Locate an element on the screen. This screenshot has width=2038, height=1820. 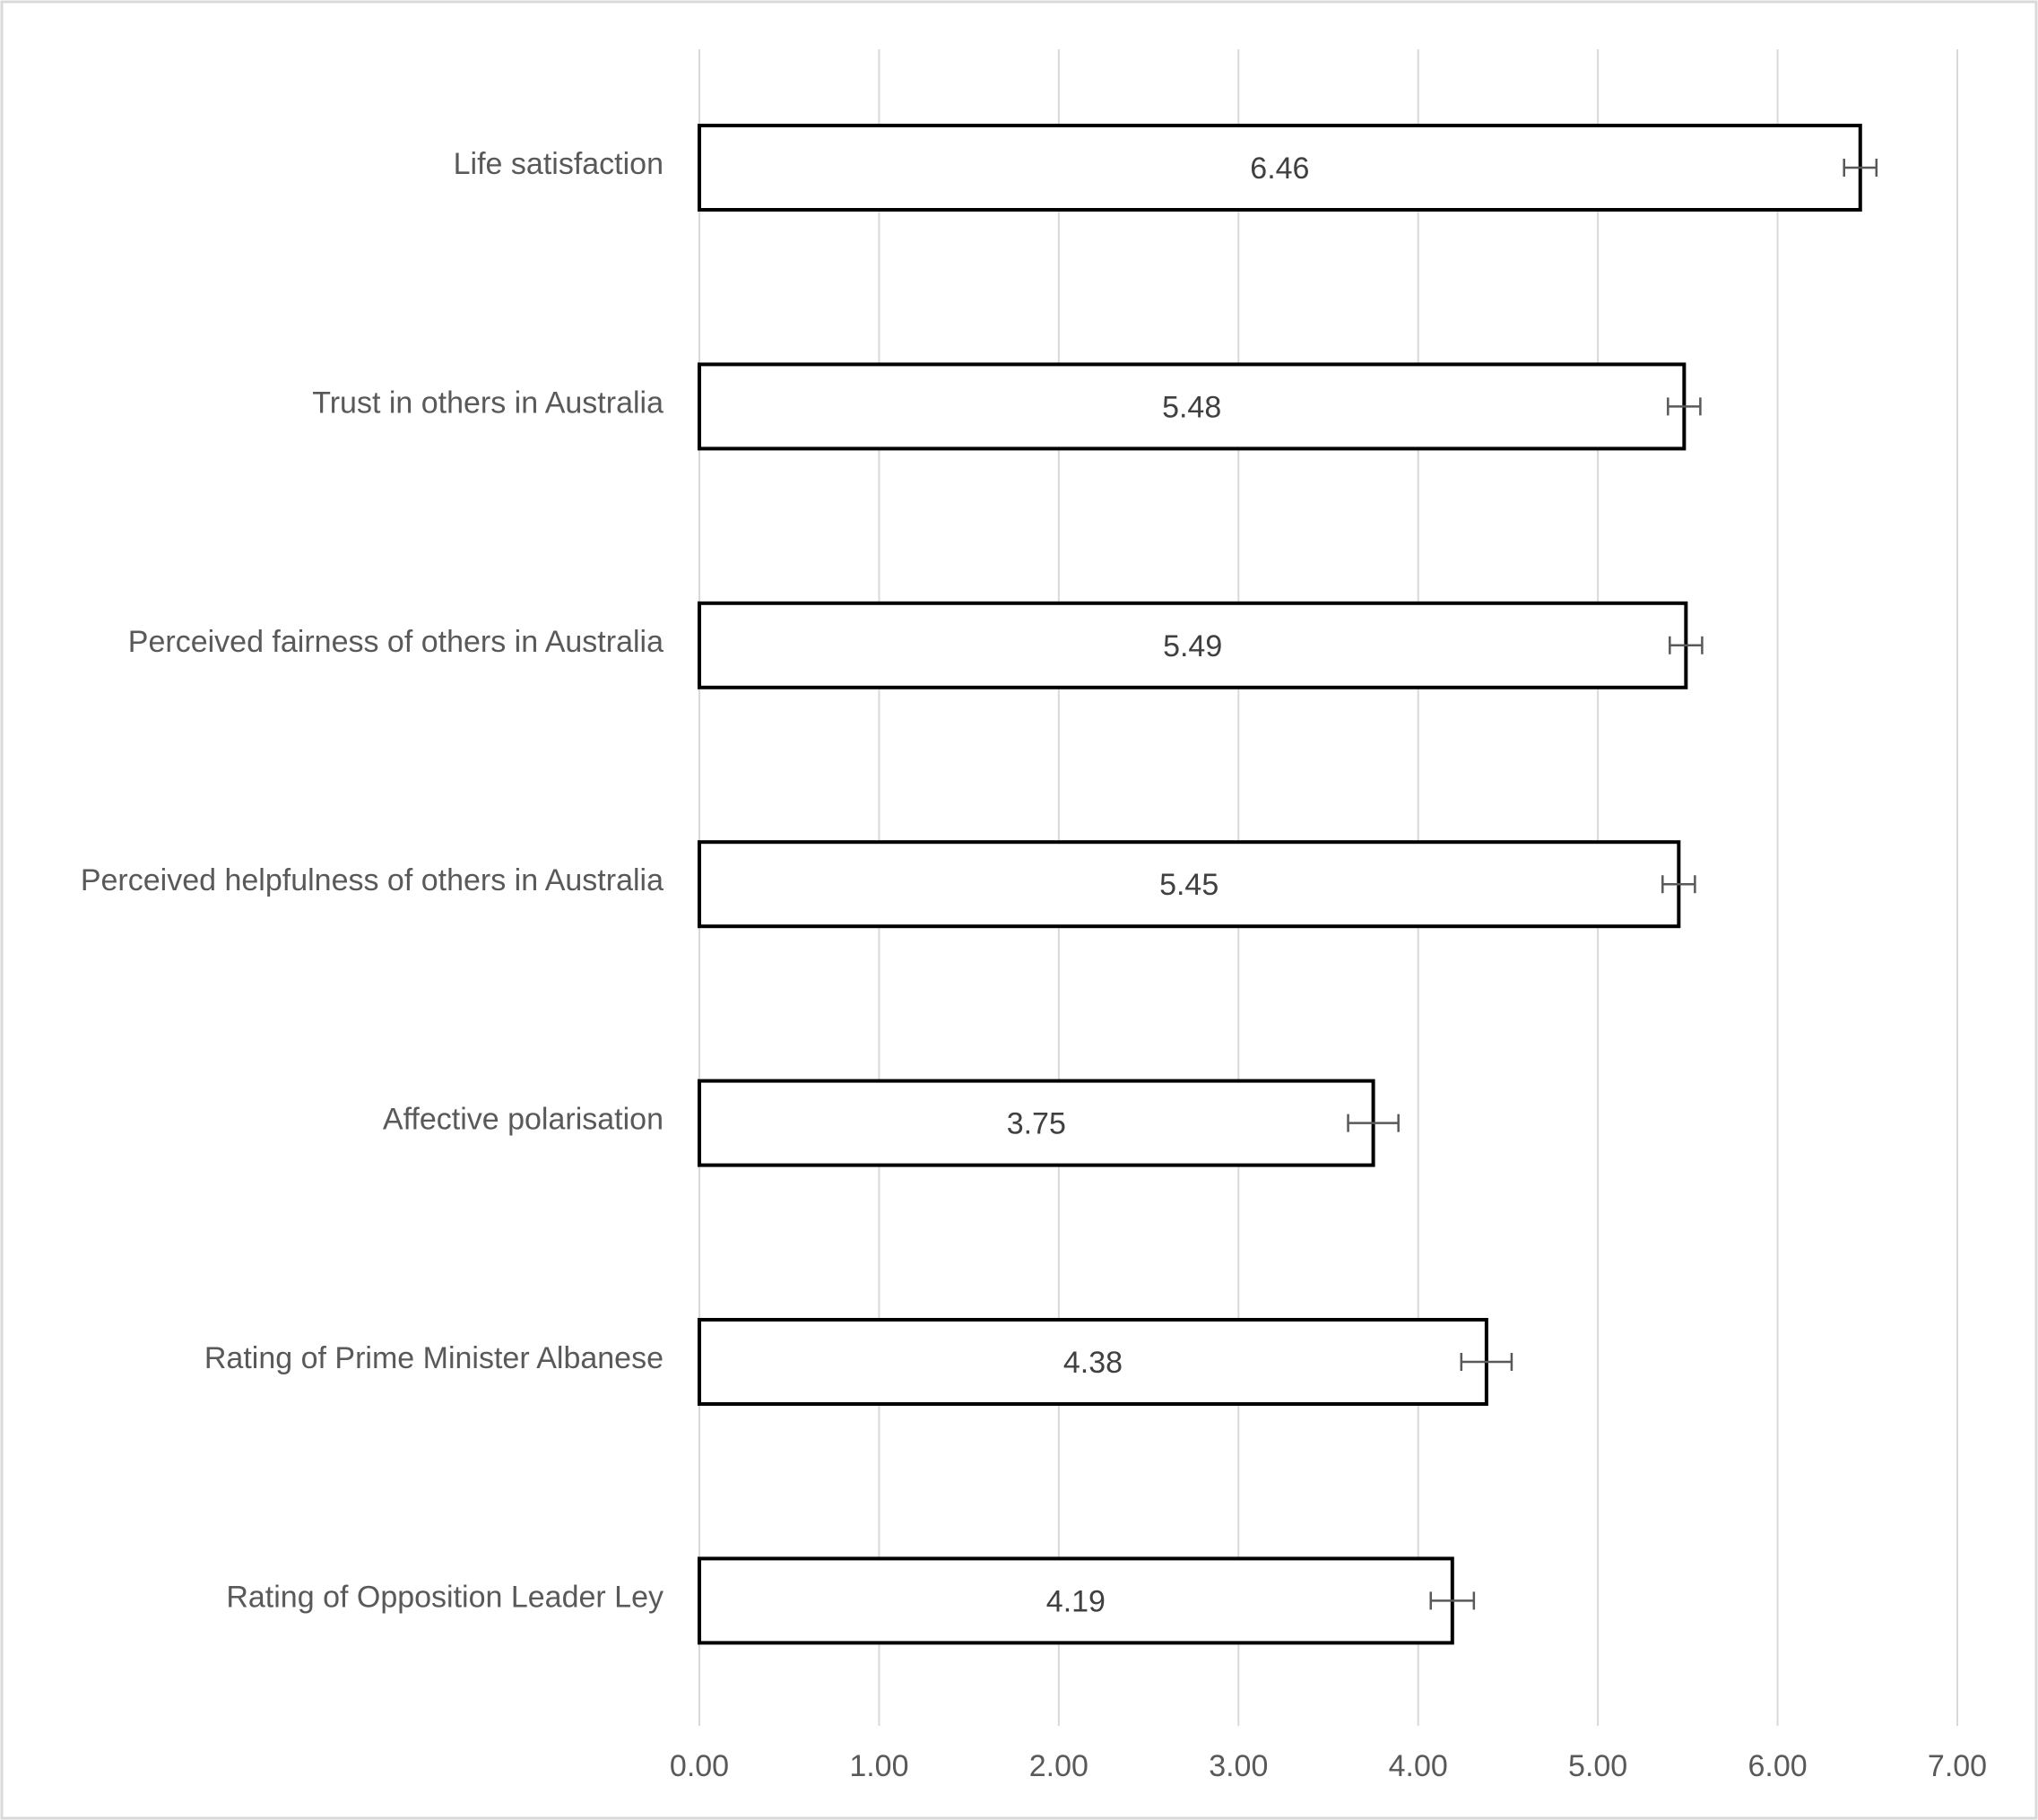
data-label: 5.48 is located at coordinates (1191, 407).